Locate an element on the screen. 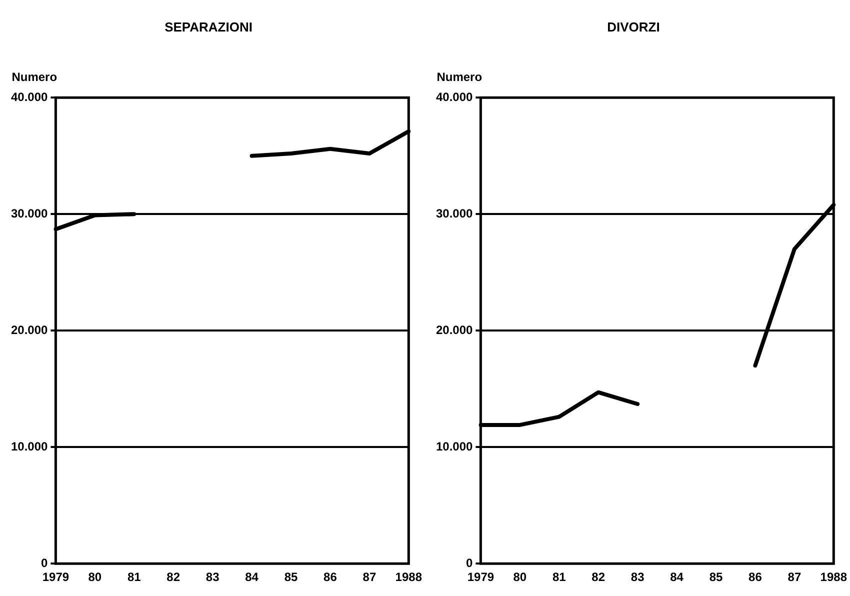 The height and width of the screenshot is (596, 850). chart-title: SEPARAZIONI is located at coordinates (208, 26).